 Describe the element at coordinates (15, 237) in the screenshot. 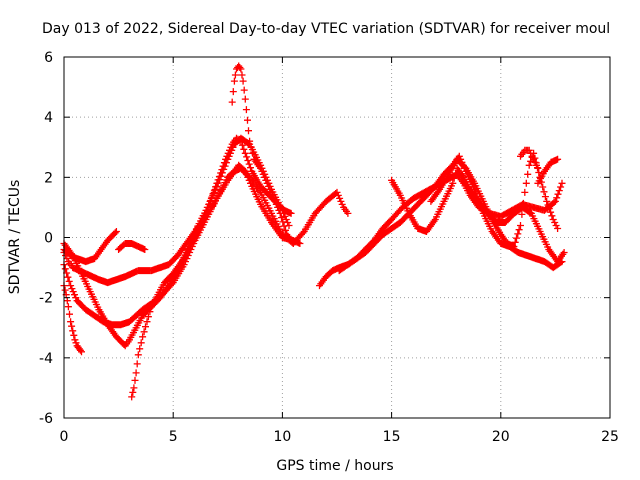

I see `y-axis-title: SDTVAR / TECUs` at that location.